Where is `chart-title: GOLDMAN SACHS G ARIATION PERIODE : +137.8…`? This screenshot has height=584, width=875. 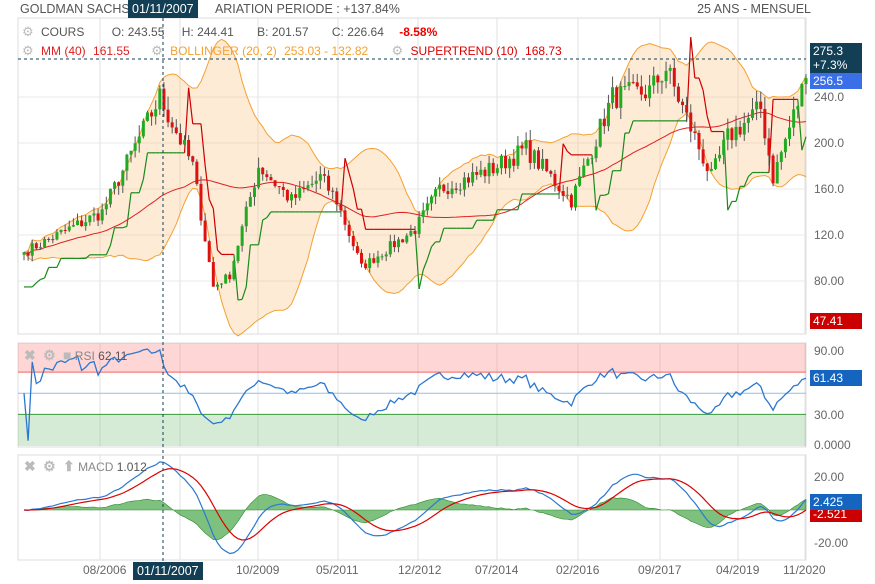 chart-title: GOLDMAN SACHS G ARIATION PERIODE : +137.8… is located at coordinates (210, 9).